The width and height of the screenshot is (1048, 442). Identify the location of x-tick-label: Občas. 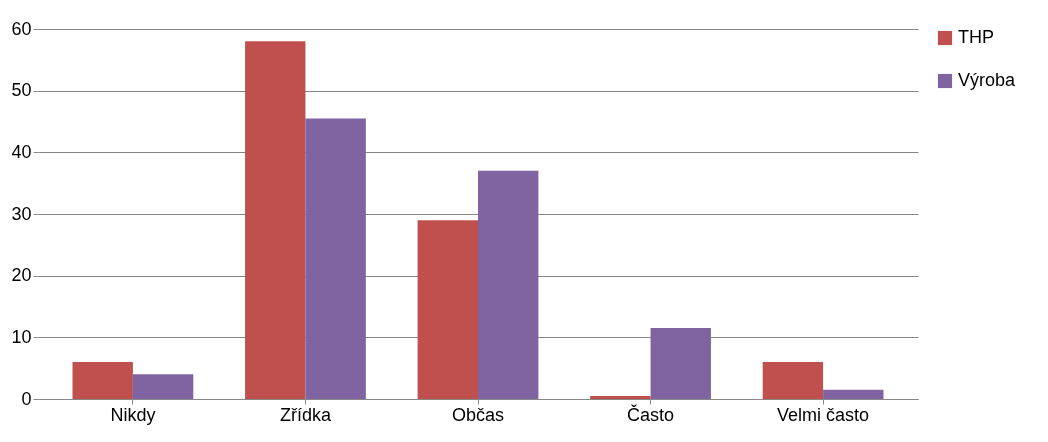
(478, 414).